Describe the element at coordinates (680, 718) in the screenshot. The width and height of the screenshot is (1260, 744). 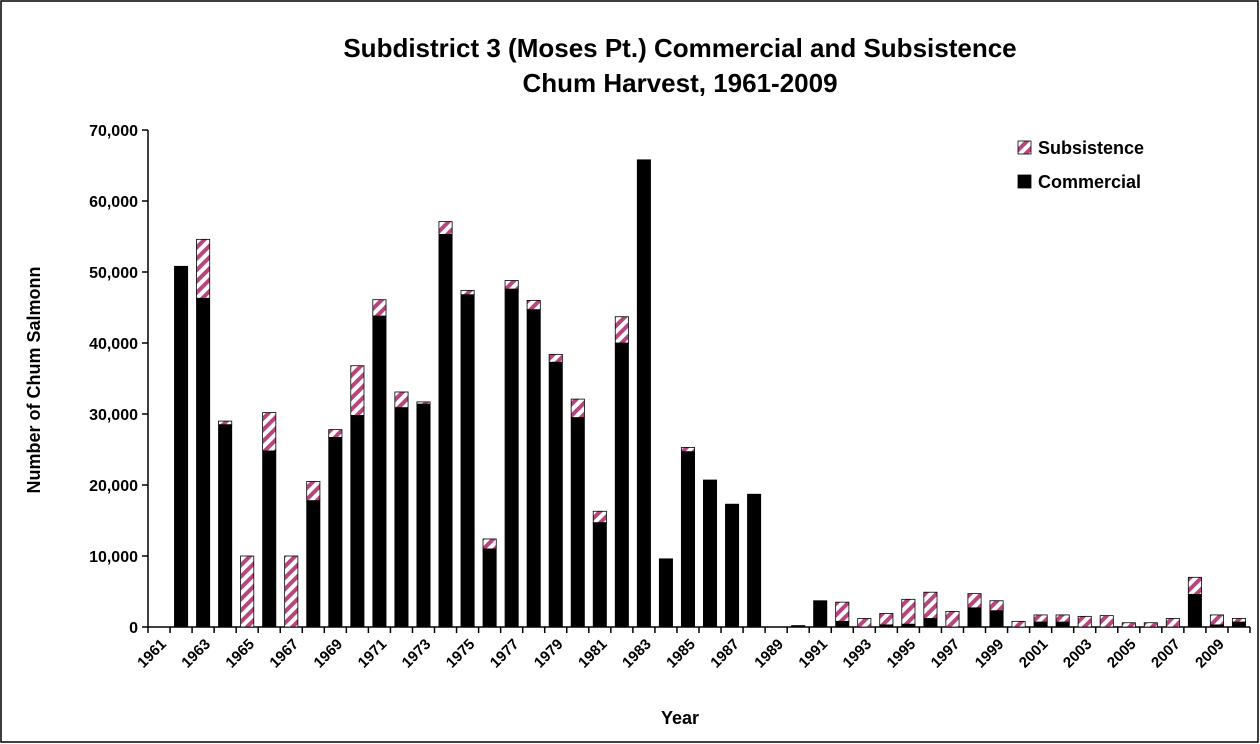
I see `x-axis-title: Year` at that location.